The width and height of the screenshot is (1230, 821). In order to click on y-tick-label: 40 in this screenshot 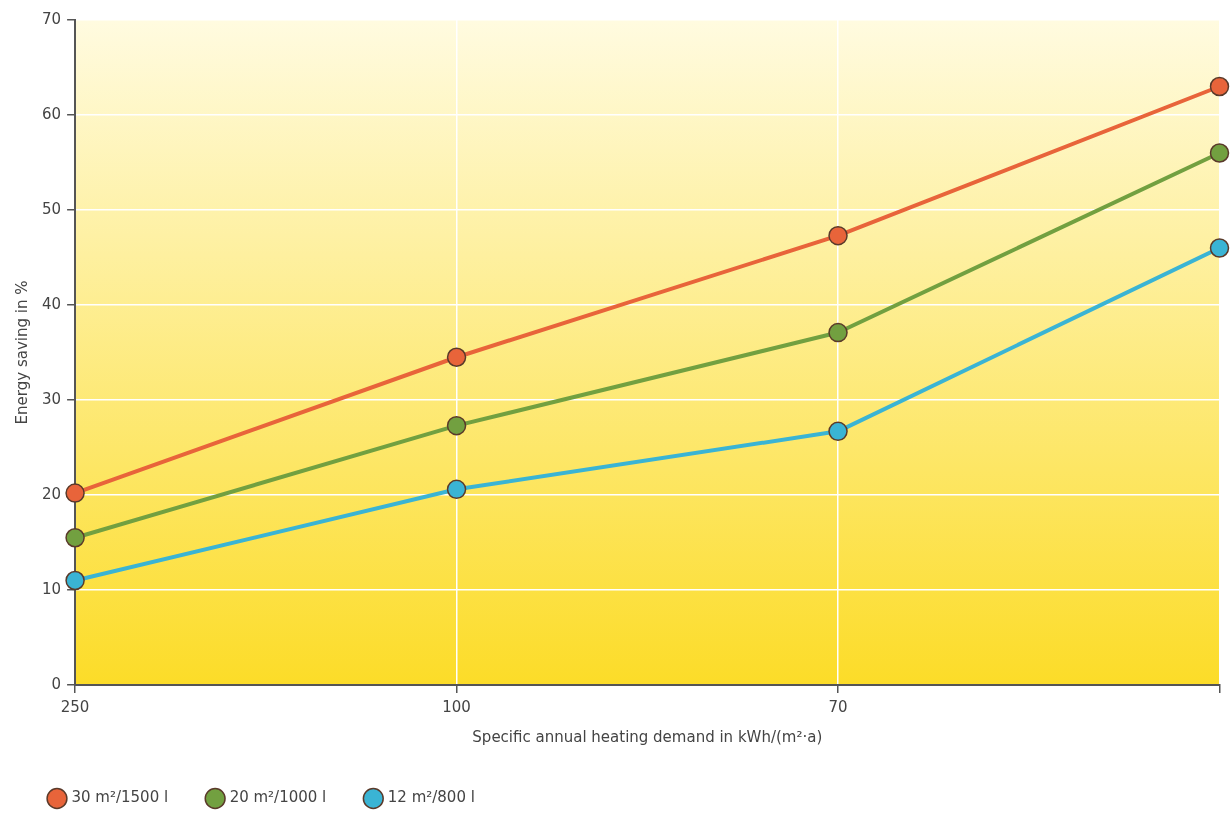, I will do `click(51, 303)`.